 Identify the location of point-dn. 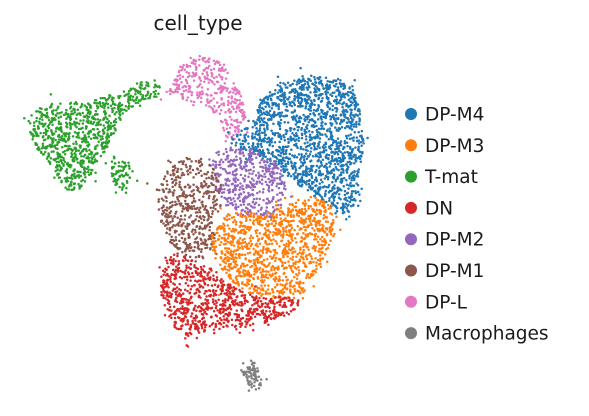
(262, 304).